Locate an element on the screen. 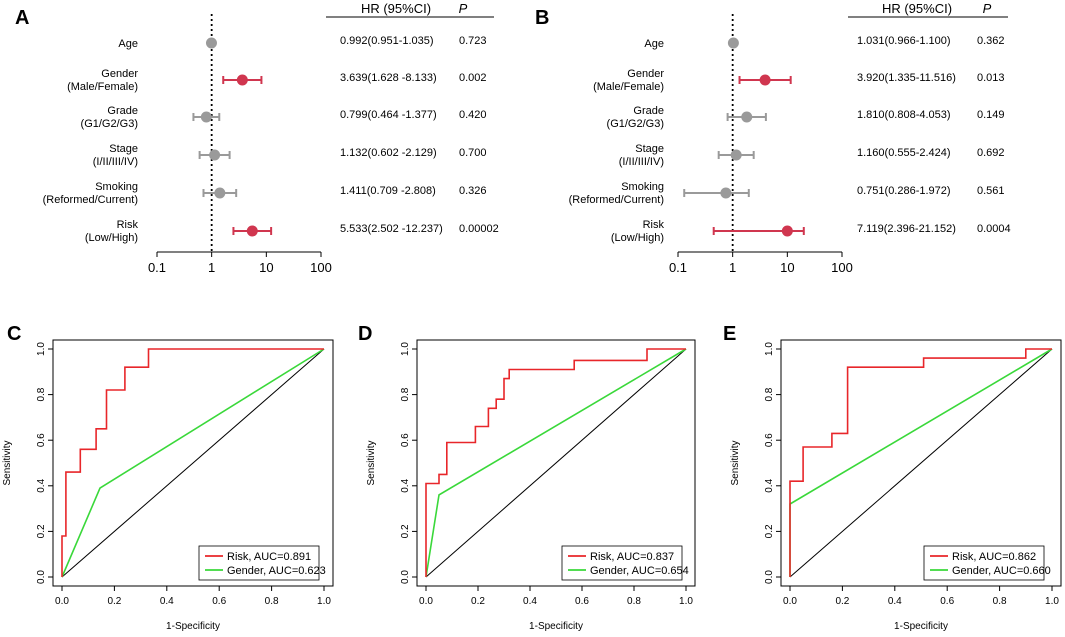  legend-label-risk: Risk, AUC=0.891 is located at coordinates (269, 557).